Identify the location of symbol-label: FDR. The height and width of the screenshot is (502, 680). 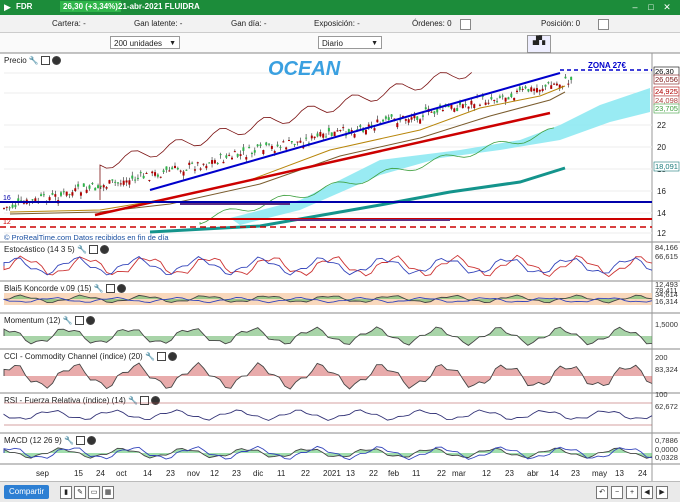
(24, 6).